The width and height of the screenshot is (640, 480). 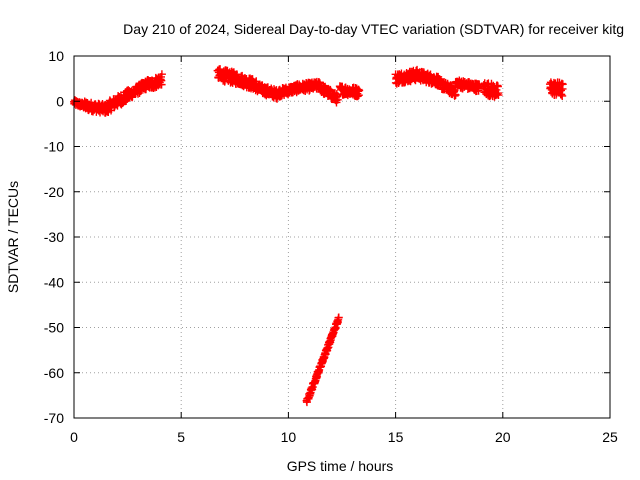 I want to click on y-tick-label: 0, so click(x=60, y=101).